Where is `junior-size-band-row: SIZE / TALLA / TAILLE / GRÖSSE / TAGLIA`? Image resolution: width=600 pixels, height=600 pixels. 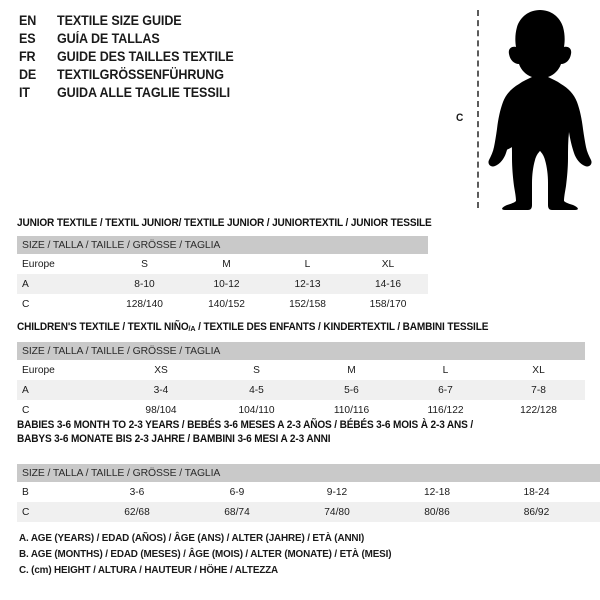 junior-size-band-row: SIZE / TALLA / TAILLE / GRÖSSE / TAGLIA is located at coordinates (223, 245).